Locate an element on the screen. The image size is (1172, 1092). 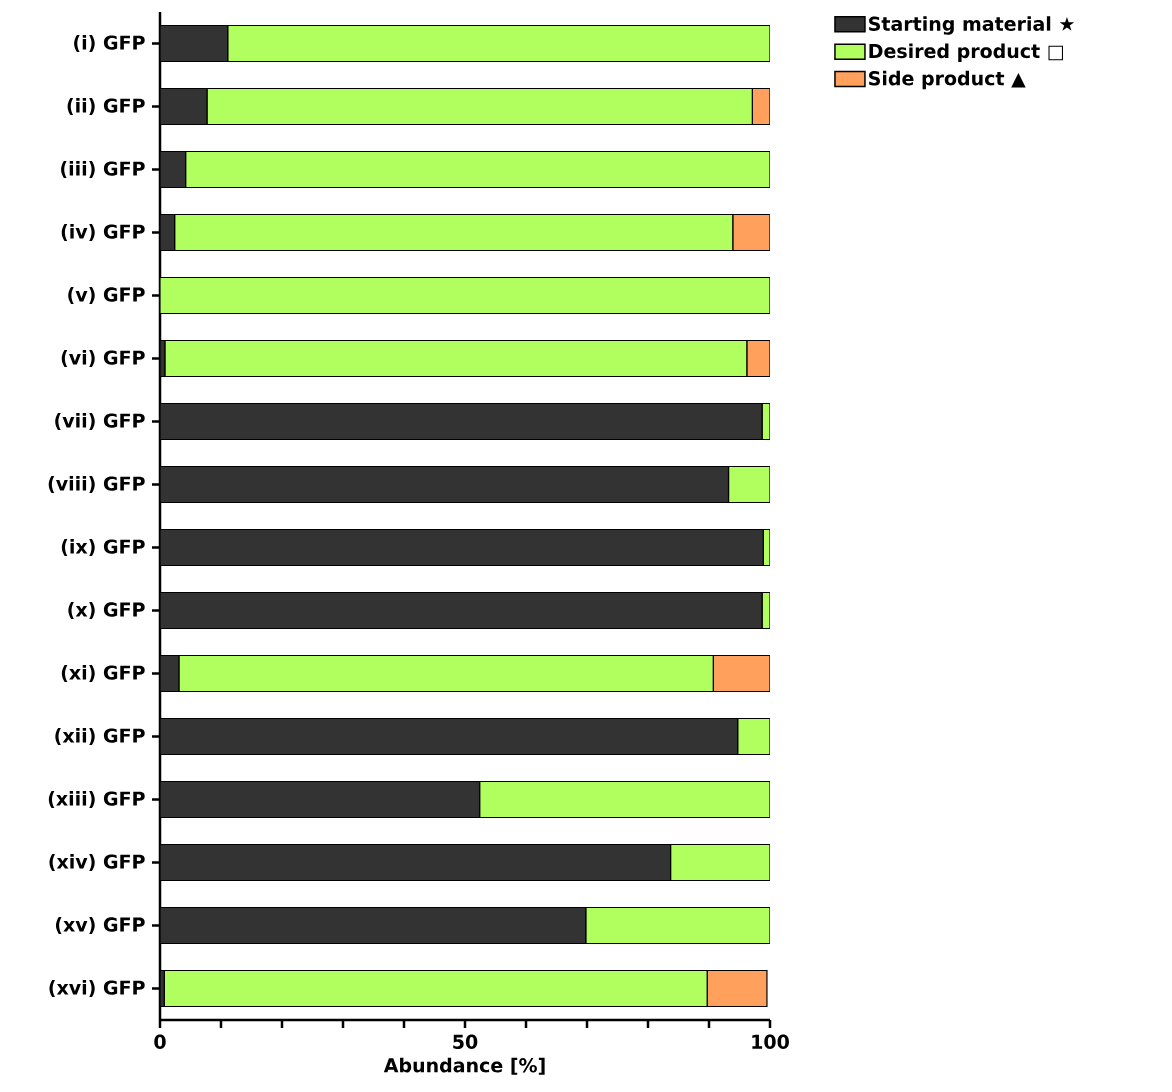
y-tick-label: (i) GFP is located at coordinates (109, 43).